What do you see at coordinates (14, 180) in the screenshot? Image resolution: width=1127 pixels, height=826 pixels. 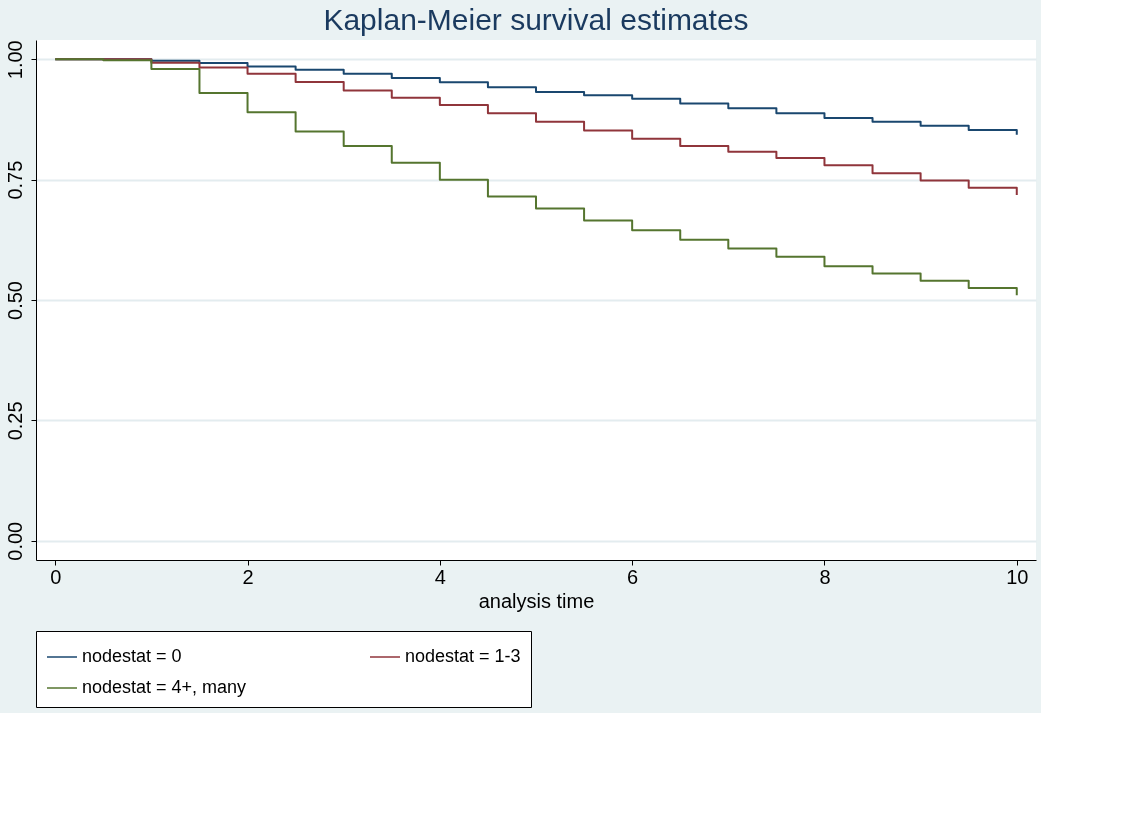 I see `y-tick-label: 0.75` at bounding box center [14, 180].